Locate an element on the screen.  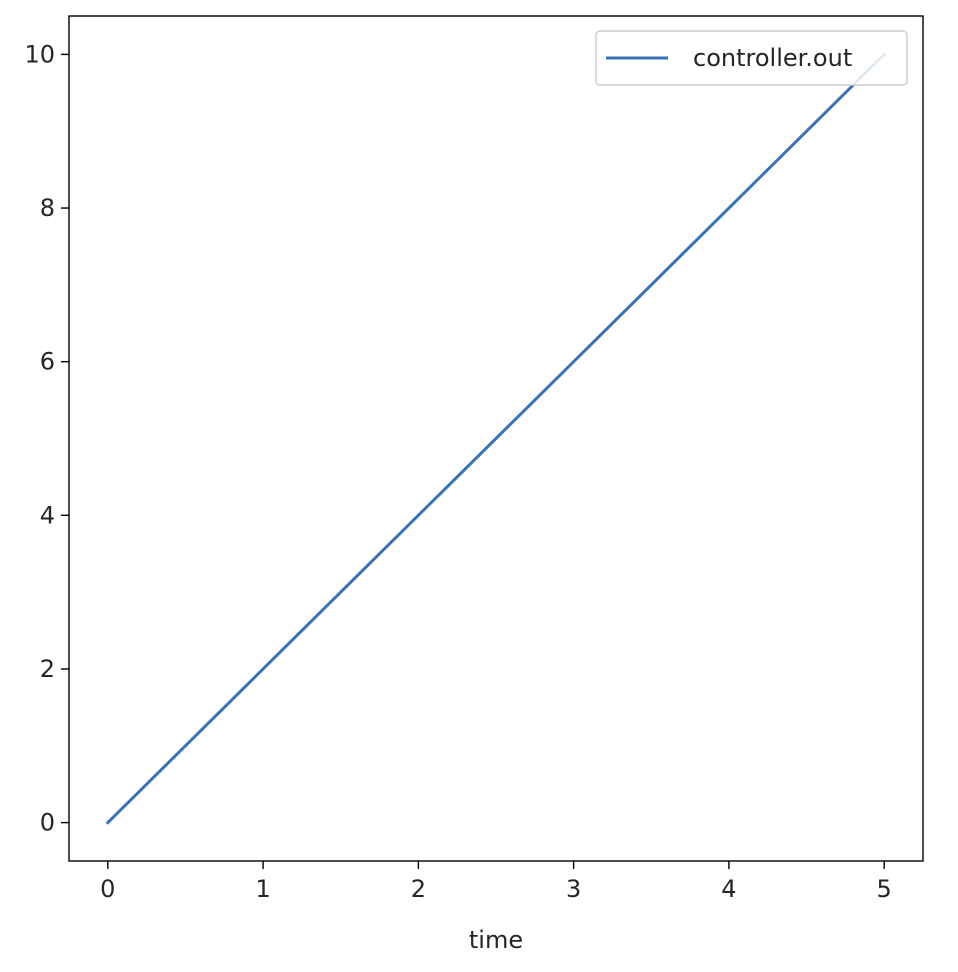
x-tick-label: 5 is located at coordinates (884, 889).